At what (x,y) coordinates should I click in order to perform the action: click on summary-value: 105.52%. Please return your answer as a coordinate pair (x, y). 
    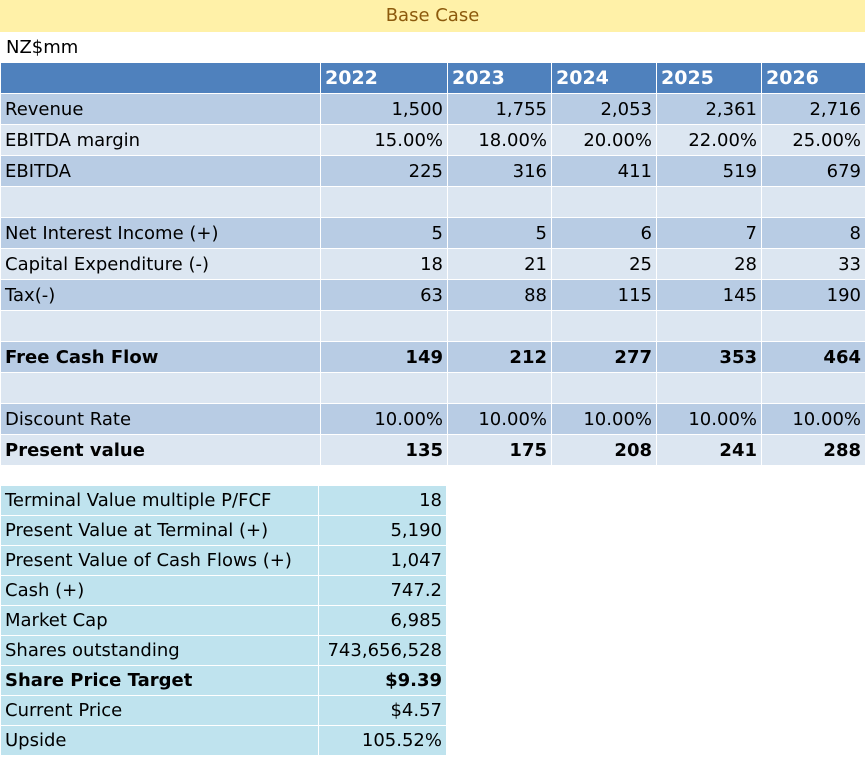
    Looking at the image, I should click on (382, 740).